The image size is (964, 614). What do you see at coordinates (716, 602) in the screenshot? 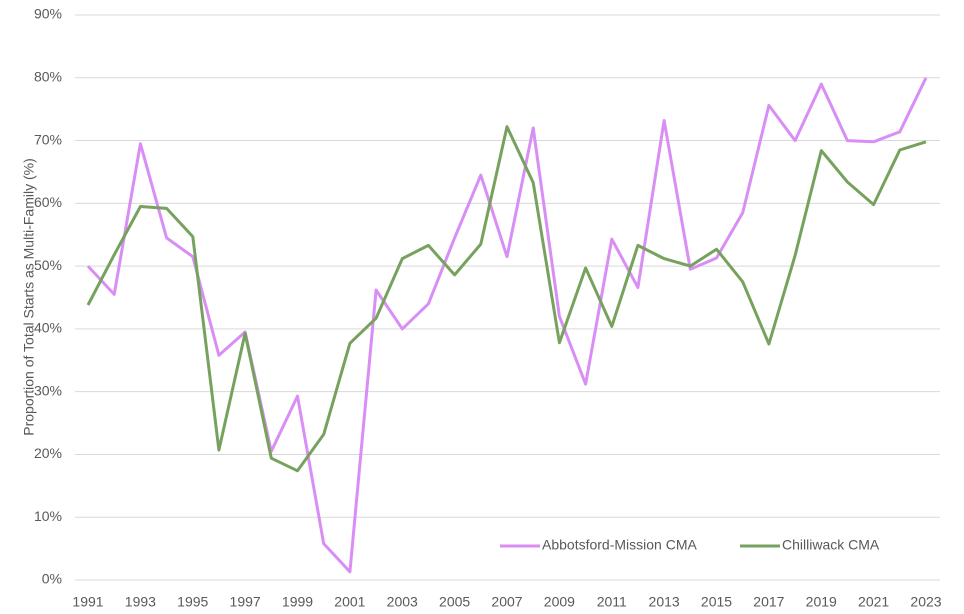
I see `x-tick-label: 2015` at bounding box center [716, 602].